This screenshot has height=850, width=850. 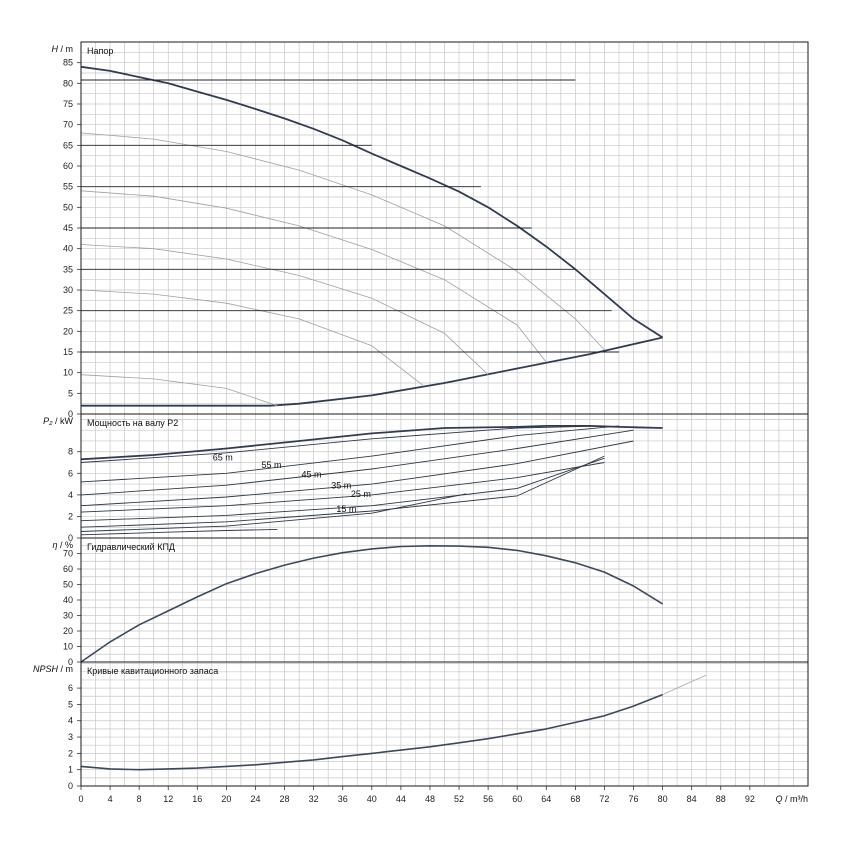 I want to click on y-tick-label: 75, so click(x=68, y=104).